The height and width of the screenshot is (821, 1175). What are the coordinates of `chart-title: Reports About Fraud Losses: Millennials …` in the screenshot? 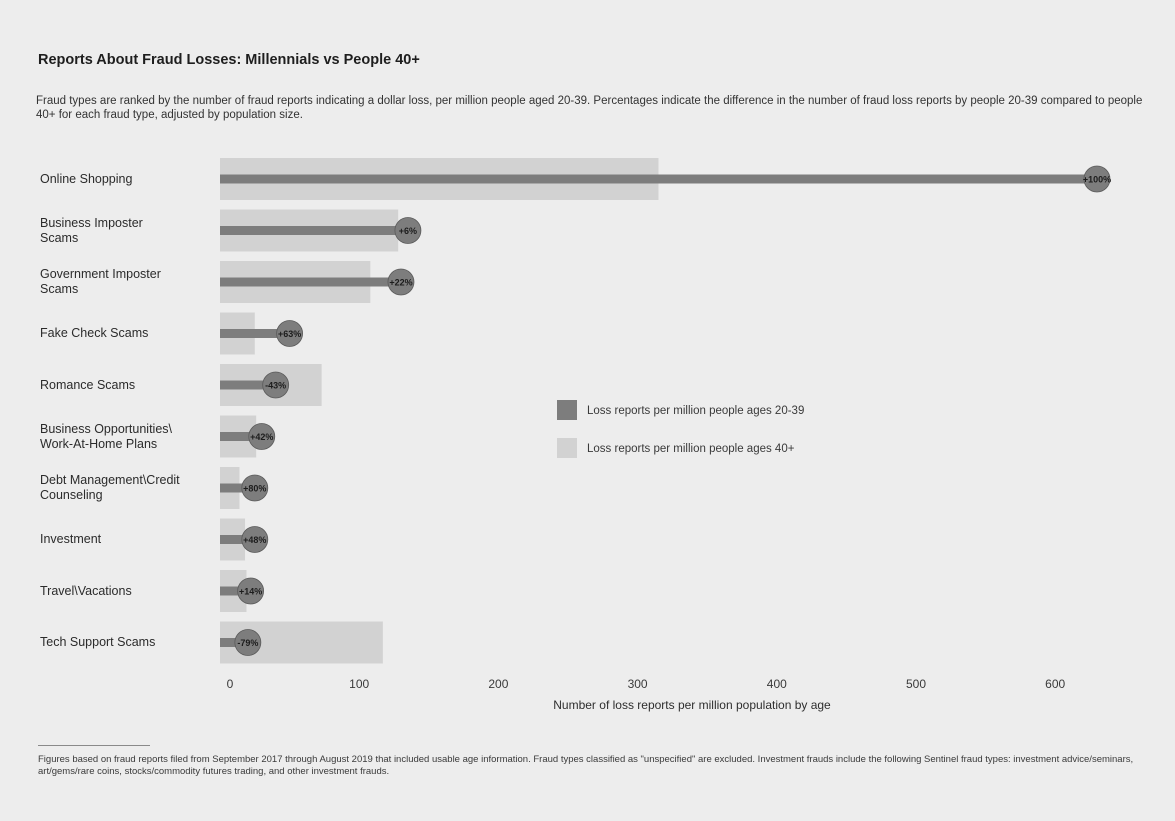 It's located at (229, 60).